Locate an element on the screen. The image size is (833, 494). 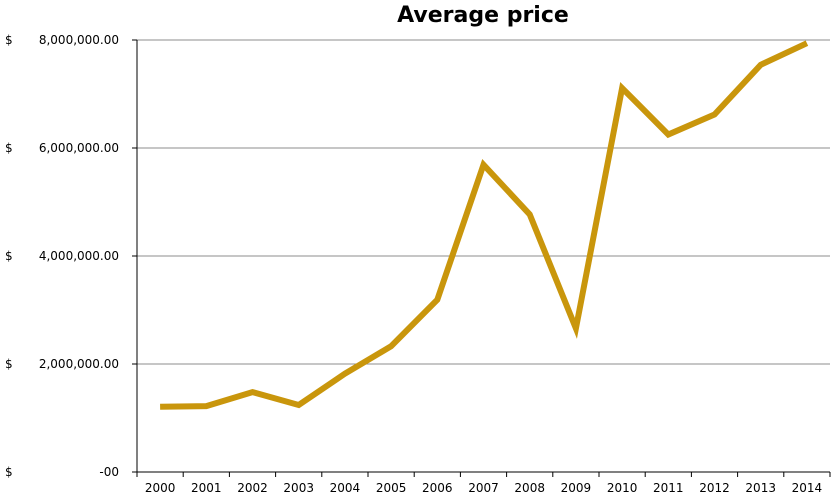
y-tick-label: 4,000,000.00 is located at coordinates (79, 256).